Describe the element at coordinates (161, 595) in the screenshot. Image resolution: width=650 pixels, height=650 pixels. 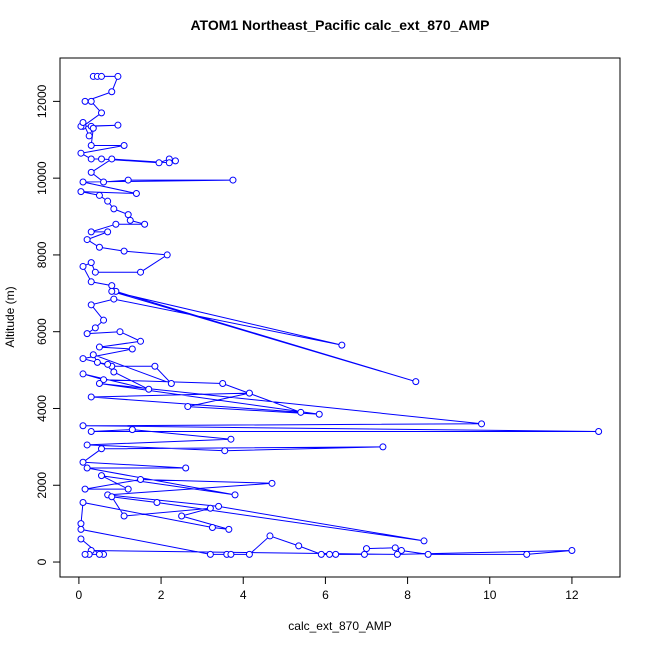
I see `x-tick-label: 2` at that location.